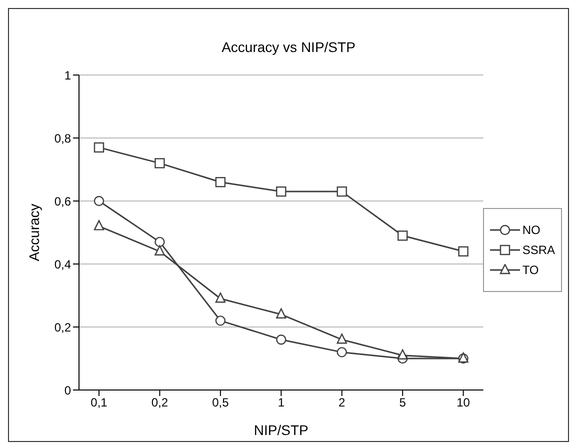 Image resolution: width=575 pixels, height=448 pixels. I want to click on x-tick-label: 5, so click(402, 403).